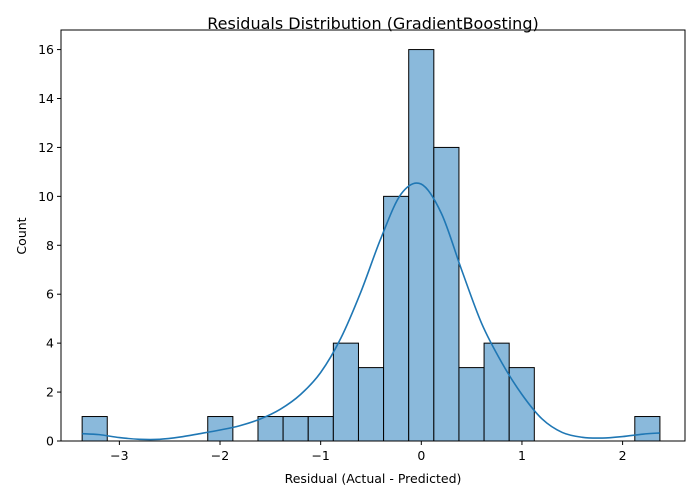 Image resolution: width=700 pixels, height=500 pixels. I want to click on y-tick-label: 10, so click(46, 196).